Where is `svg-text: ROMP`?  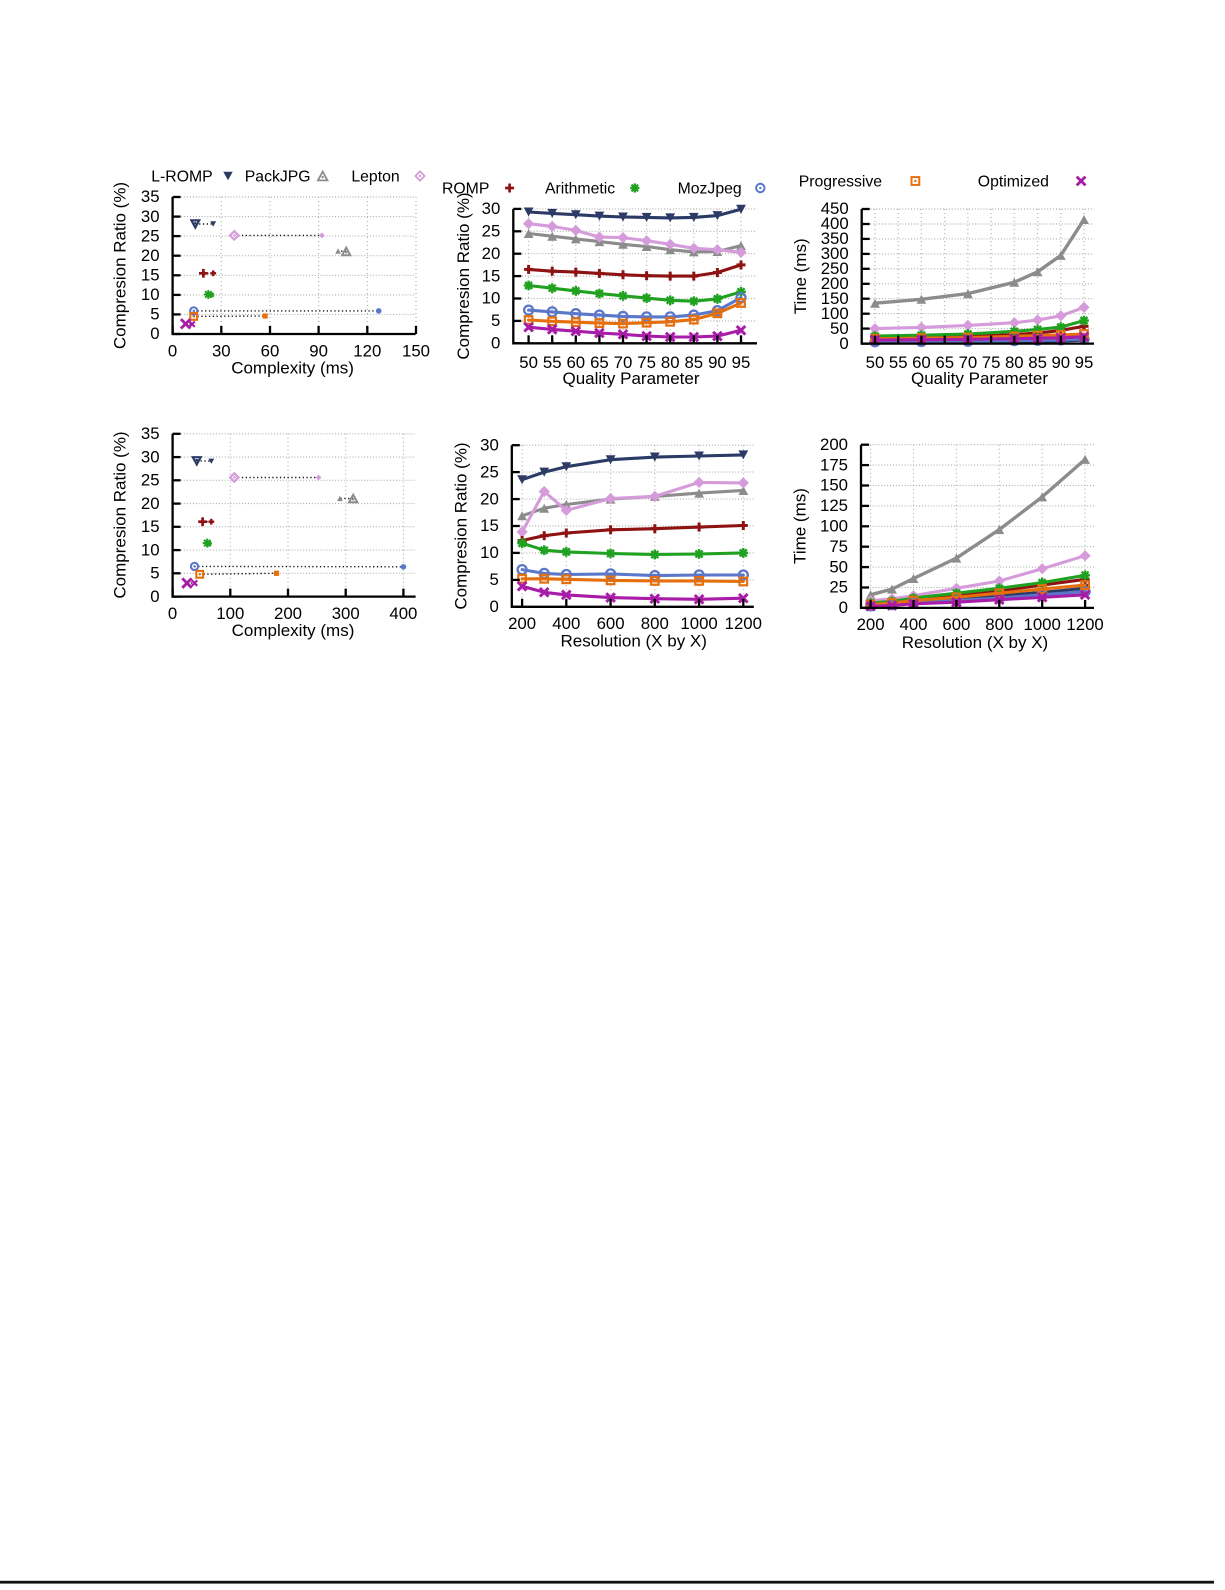
svg-text: ROMP is located at coordinates (465, 189).